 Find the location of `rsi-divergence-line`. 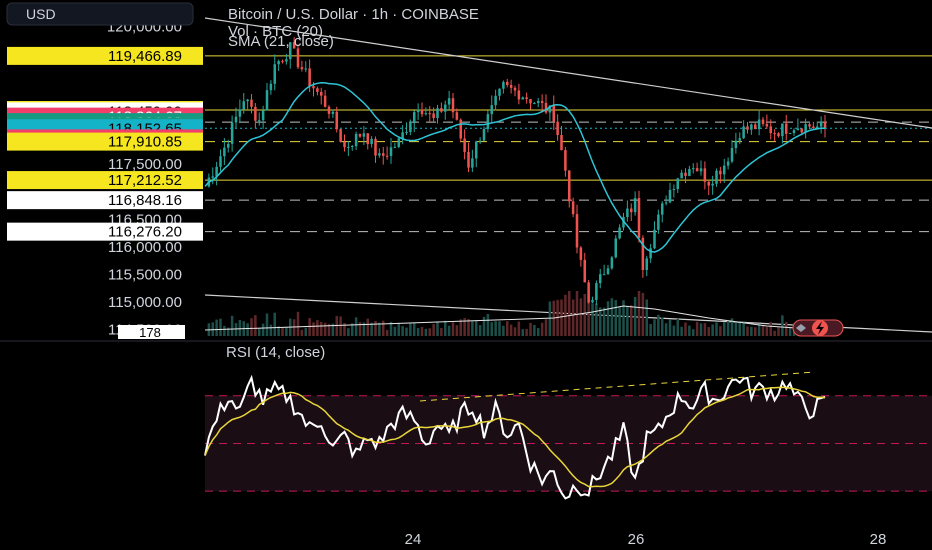

rsi-divergence-line is located at coordinates (617, 386).